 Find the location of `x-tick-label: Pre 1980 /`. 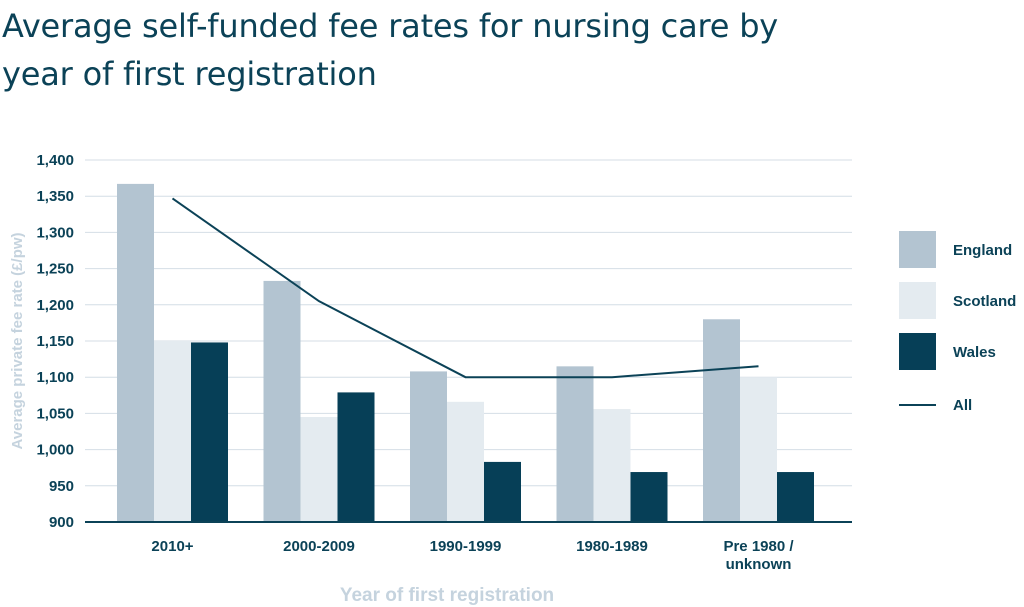

x-tick-label: Pre 1980 / is located at coordinates (758, 546).